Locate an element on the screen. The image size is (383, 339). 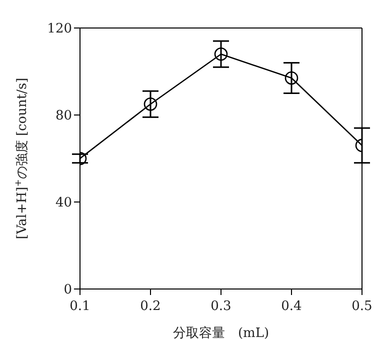
x-tick-label: 0.5 is located at coordinates (362, 306).